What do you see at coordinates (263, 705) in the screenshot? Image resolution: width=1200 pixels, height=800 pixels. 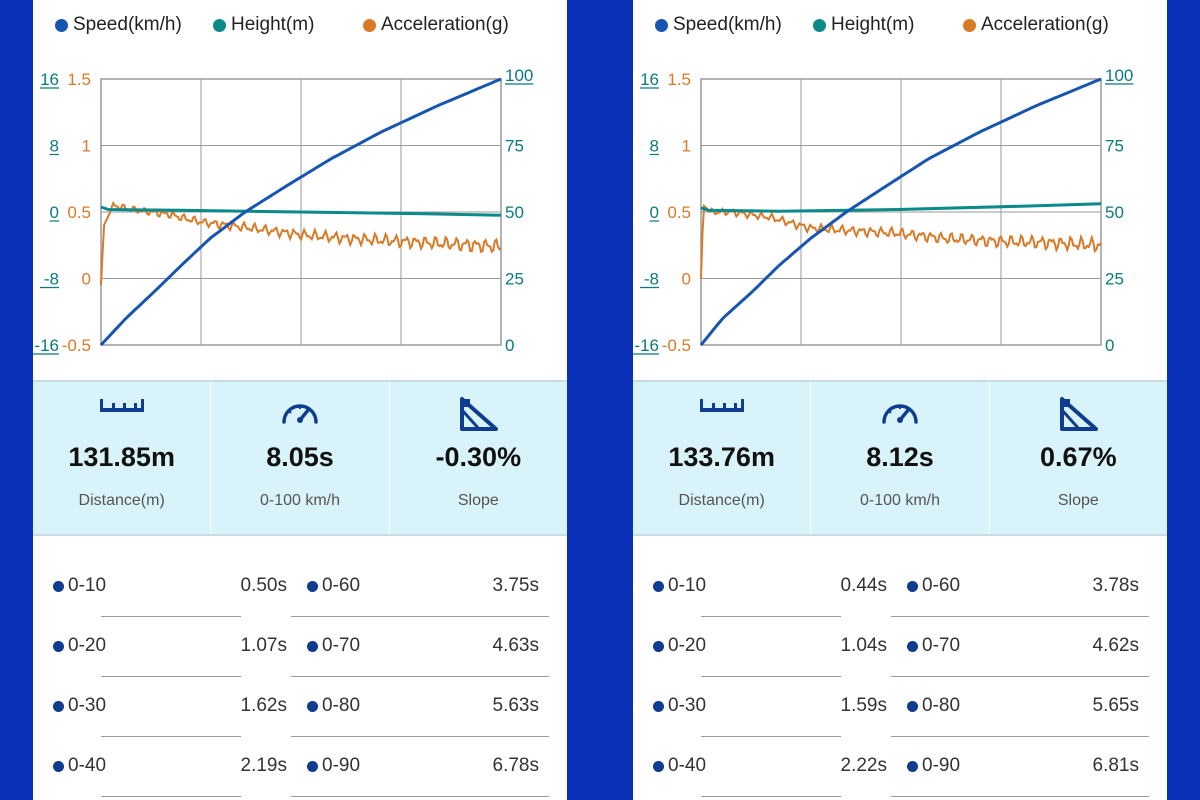 I see `split-time-a: 1.62s` at bounding box center [263, 705].